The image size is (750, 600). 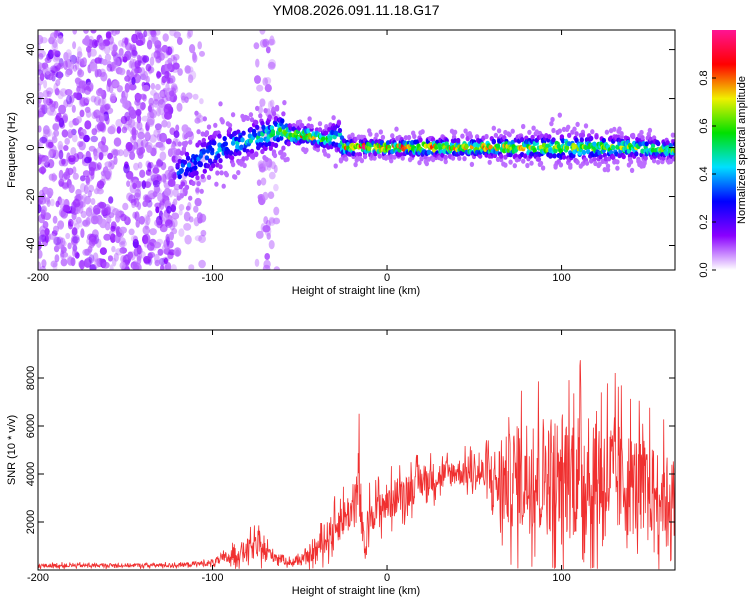 What do you see at coordinates (742, 150) in the screenshot?
I see `colorbar-label: Normalized spectral amplitude` at bounding box center [742, 150].